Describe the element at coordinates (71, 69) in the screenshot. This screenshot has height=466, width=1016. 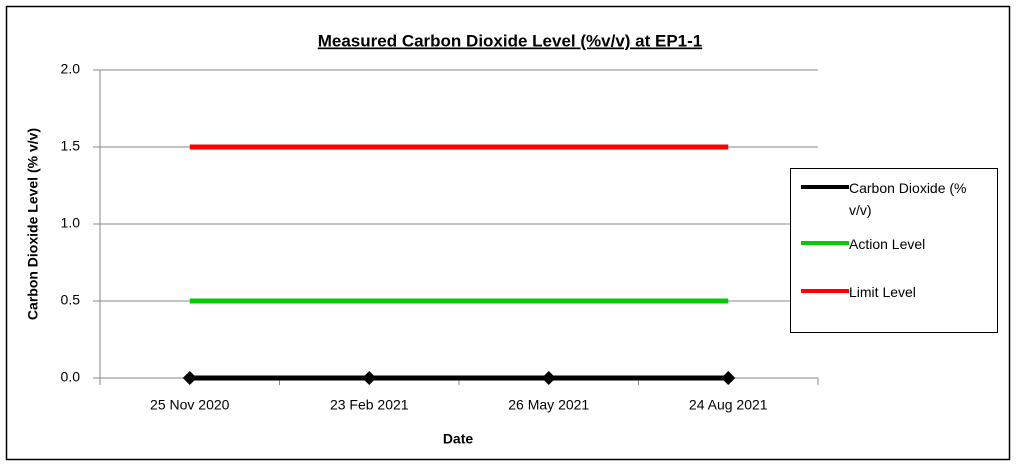
I see `y-tick-label: 2.0` at that location.